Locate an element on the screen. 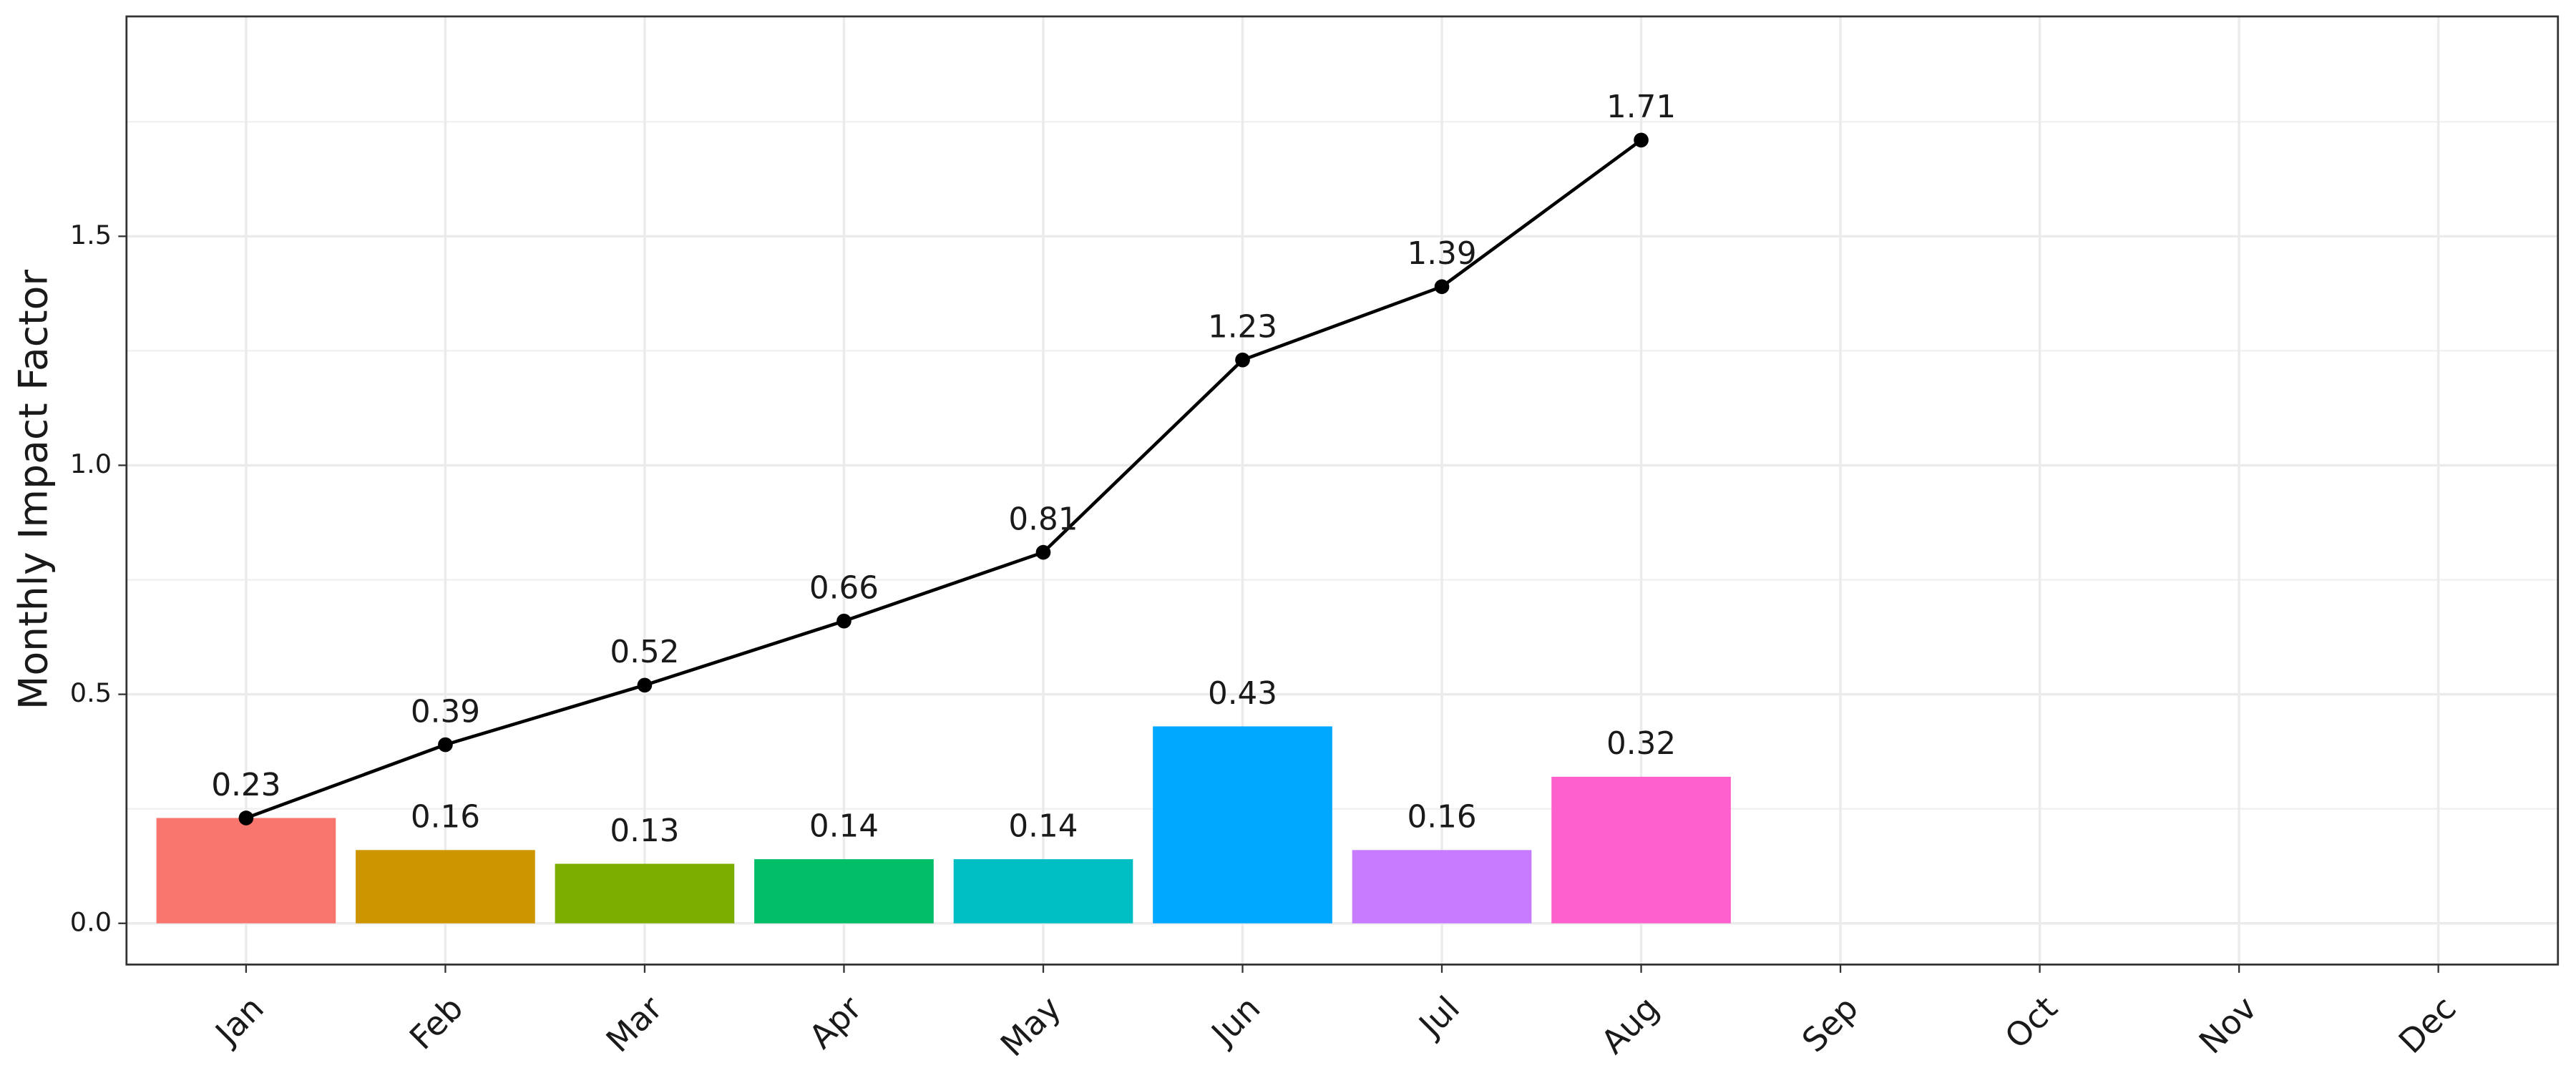  bar-value-label: 0.23 is located at coordinates (245, 786).